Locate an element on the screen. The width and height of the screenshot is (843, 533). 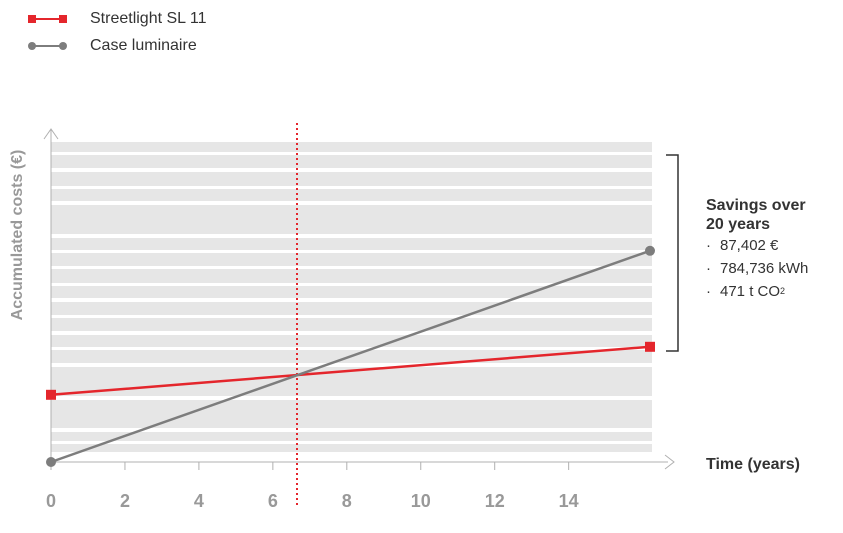
savings-value: 784,736 kWh is located at coordinates (764, 268).